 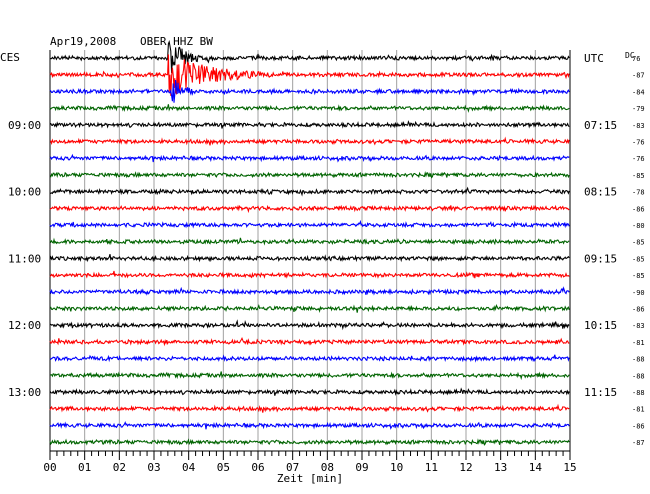 I want to click on right-time-label: 08:15, so click(x=600, y=192).